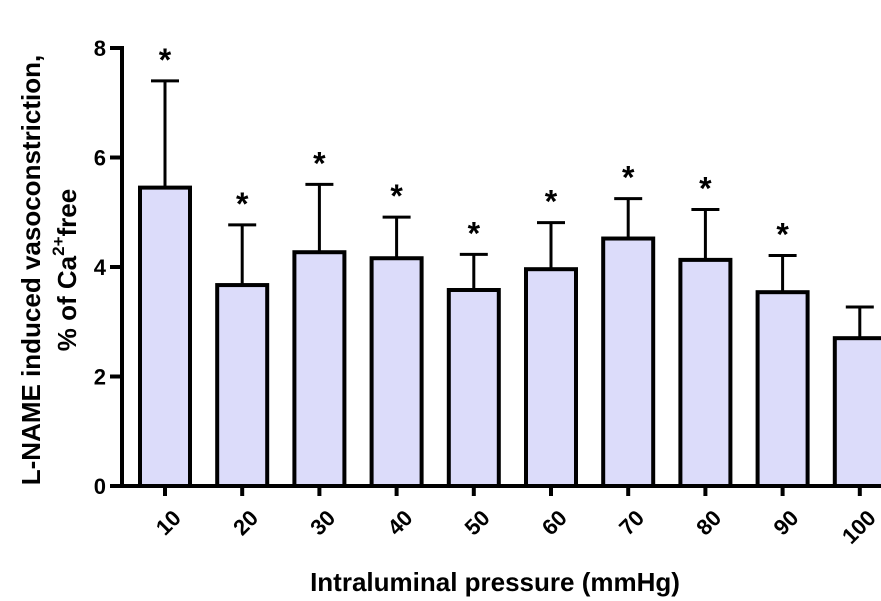 This screenshot has height=601, width=881. What do you see at coordinates (399, 522) in the screenshot?
I see `x-tick-label-40: 40` at bounding box center [399, 522].